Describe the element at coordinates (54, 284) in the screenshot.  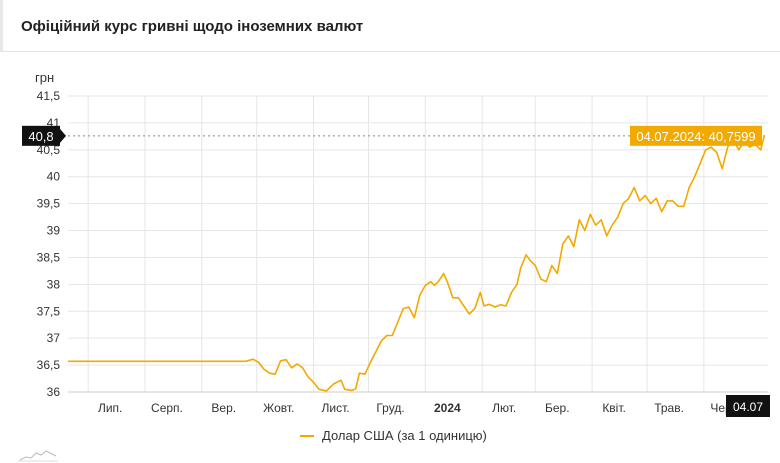
I see `y-tick-label: 38` at that location.